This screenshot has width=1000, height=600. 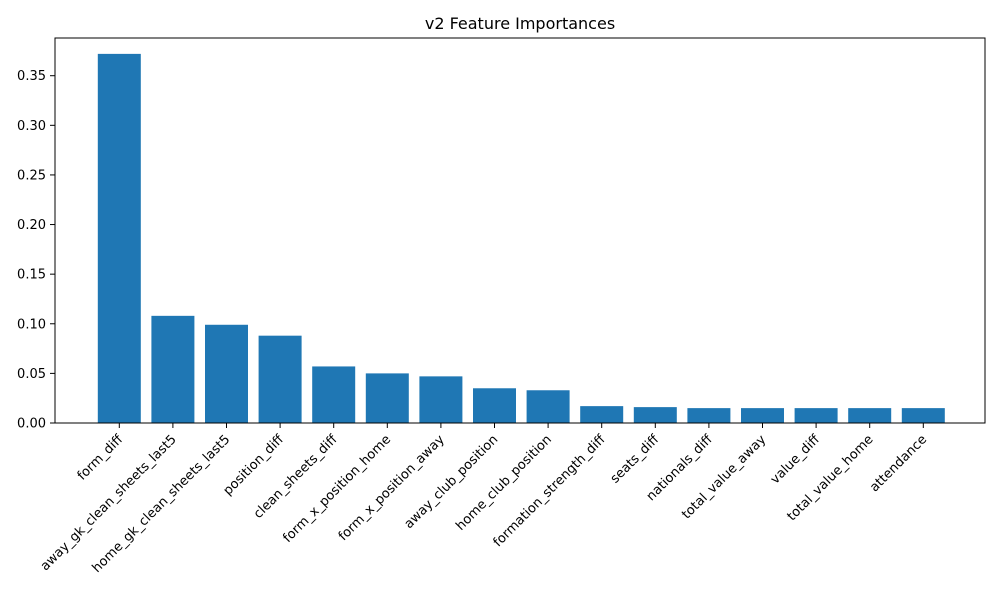 What do you see at coordinates (816, 415) in the screenshot?
I see `bar-value-diff` at bounding box center [816, 415].